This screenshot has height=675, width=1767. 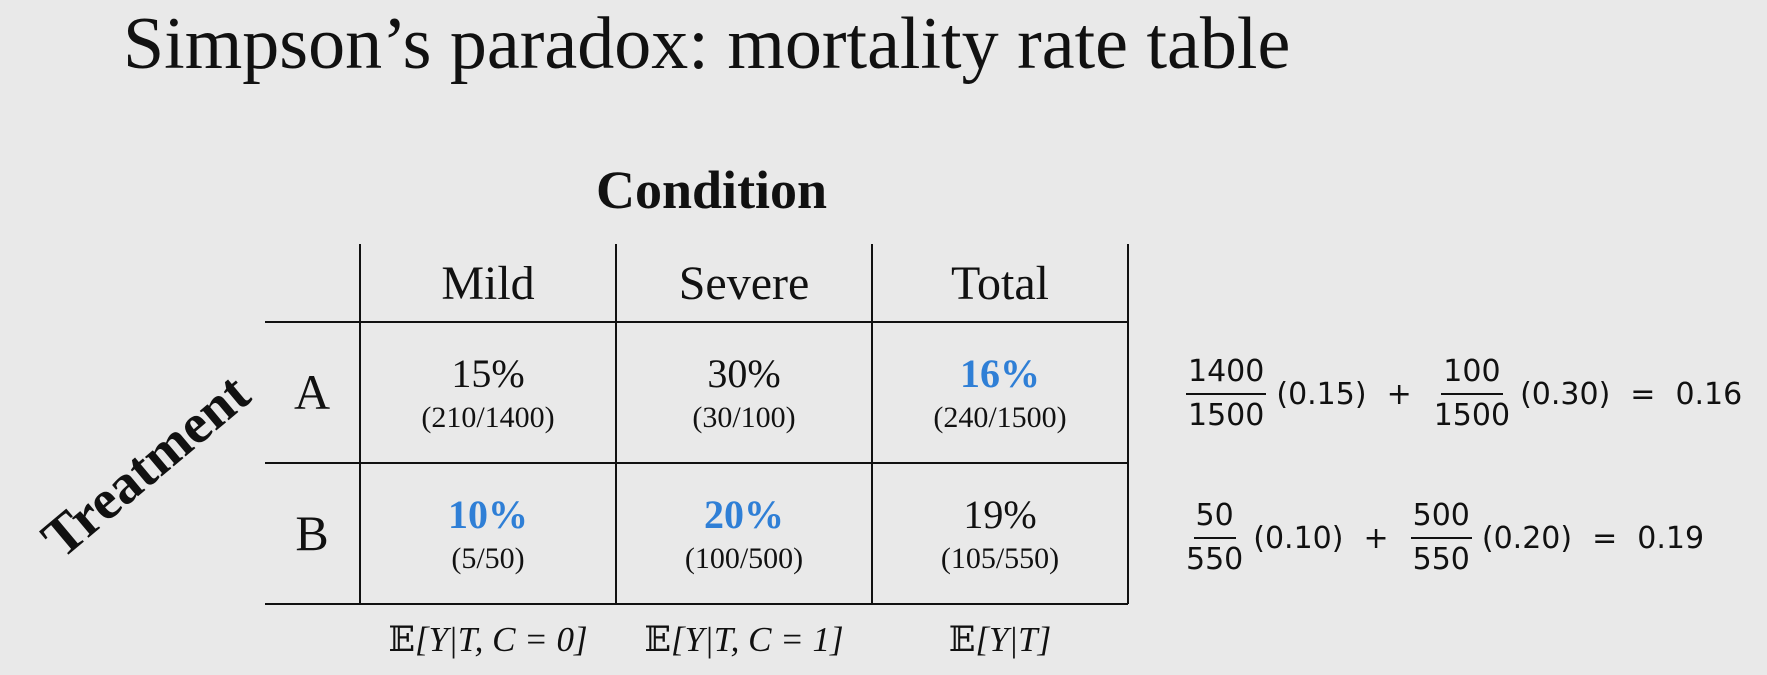 I want to click on equation-b-plus: +, so click(x=1376, y=538).